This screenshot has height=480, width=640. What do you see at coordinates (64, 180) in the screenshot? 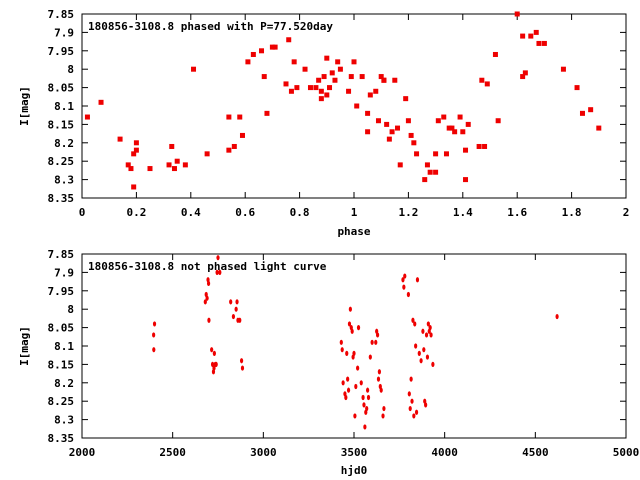
I see `phased-y-tick-label: 8.3` at bounding box center [64, 180].